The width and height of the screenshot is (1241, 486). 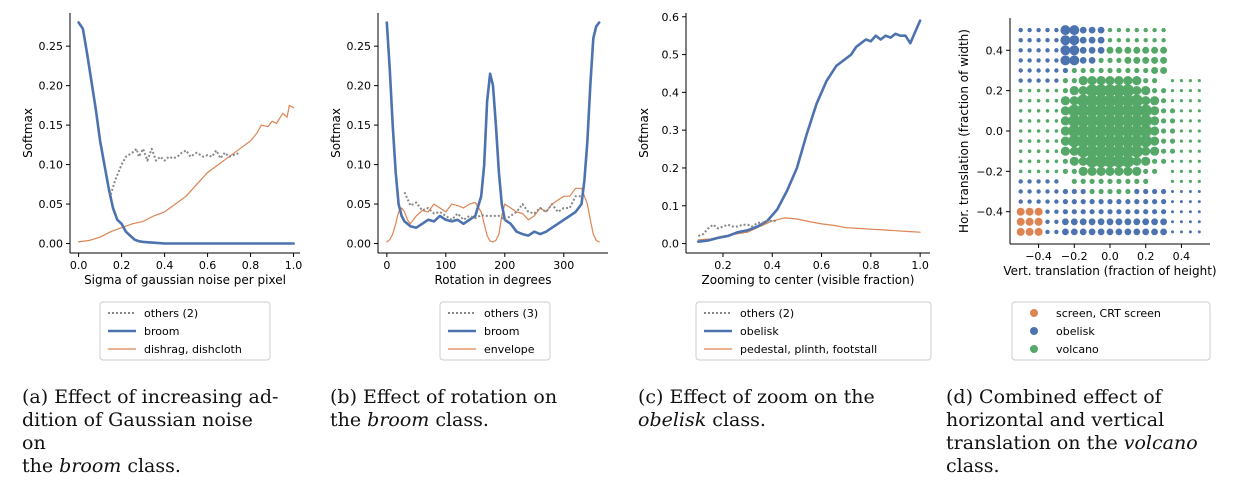 What do you see at coordinates (398, 420) in the screenshot?
I see `caption-italic: broom` at bounding box center [398, 420].